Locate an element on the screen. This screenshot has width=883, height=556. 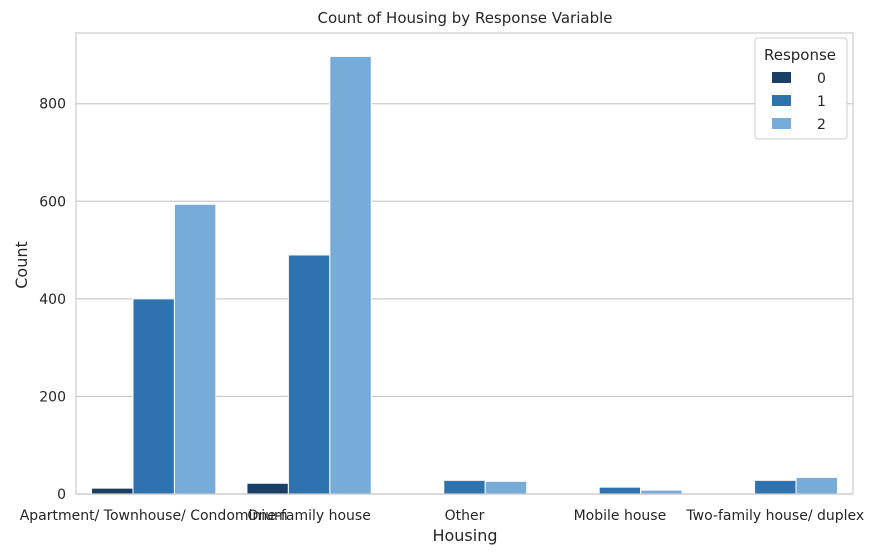
legend-label: 1 is located at coordinates (821, 102).